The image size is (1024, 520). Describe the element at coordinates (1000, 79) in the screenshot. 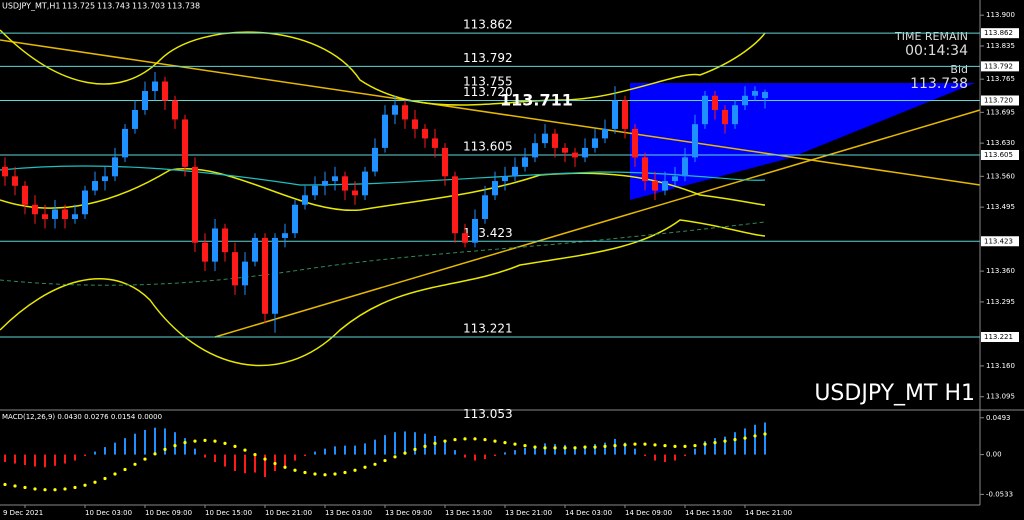

I see `y-tick-label: 113.765` at that location.